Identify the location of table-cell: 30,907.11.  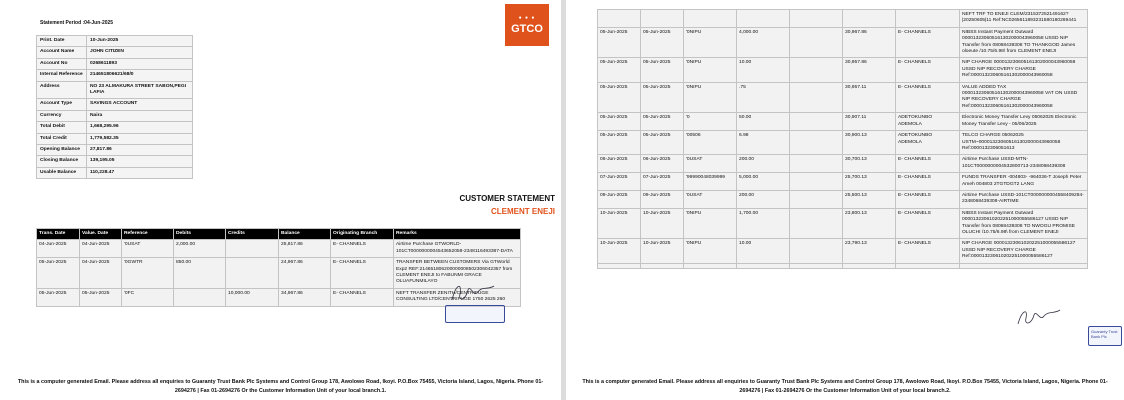
(869, 122).